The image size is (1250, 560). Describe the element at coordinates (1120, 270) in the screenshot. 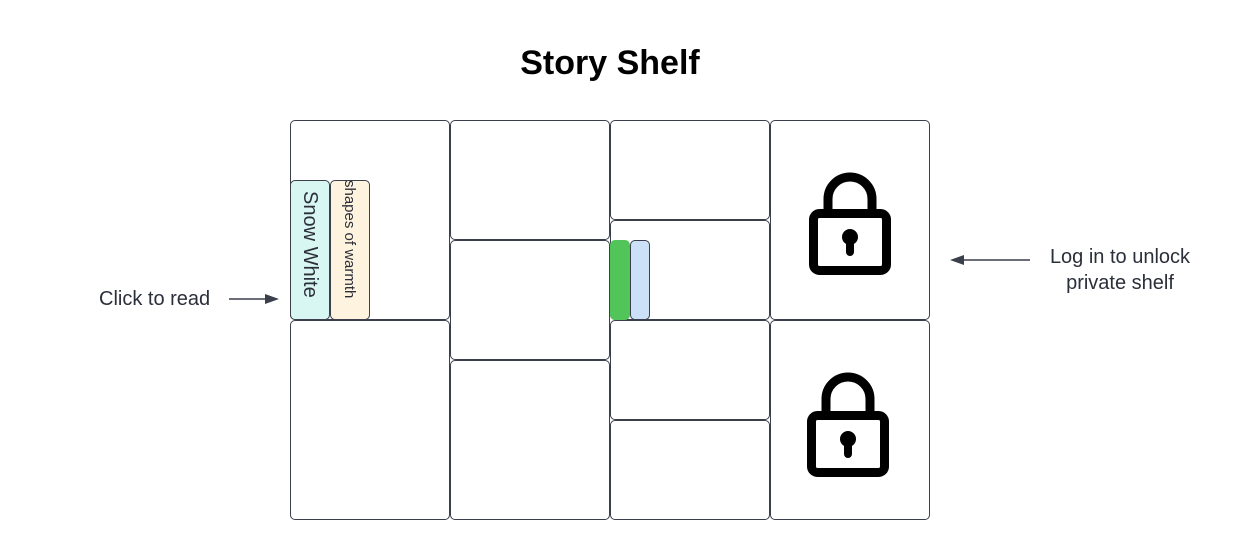

I see `unlock-private-shelf-label: Log in to unlock private shelf` at that location.